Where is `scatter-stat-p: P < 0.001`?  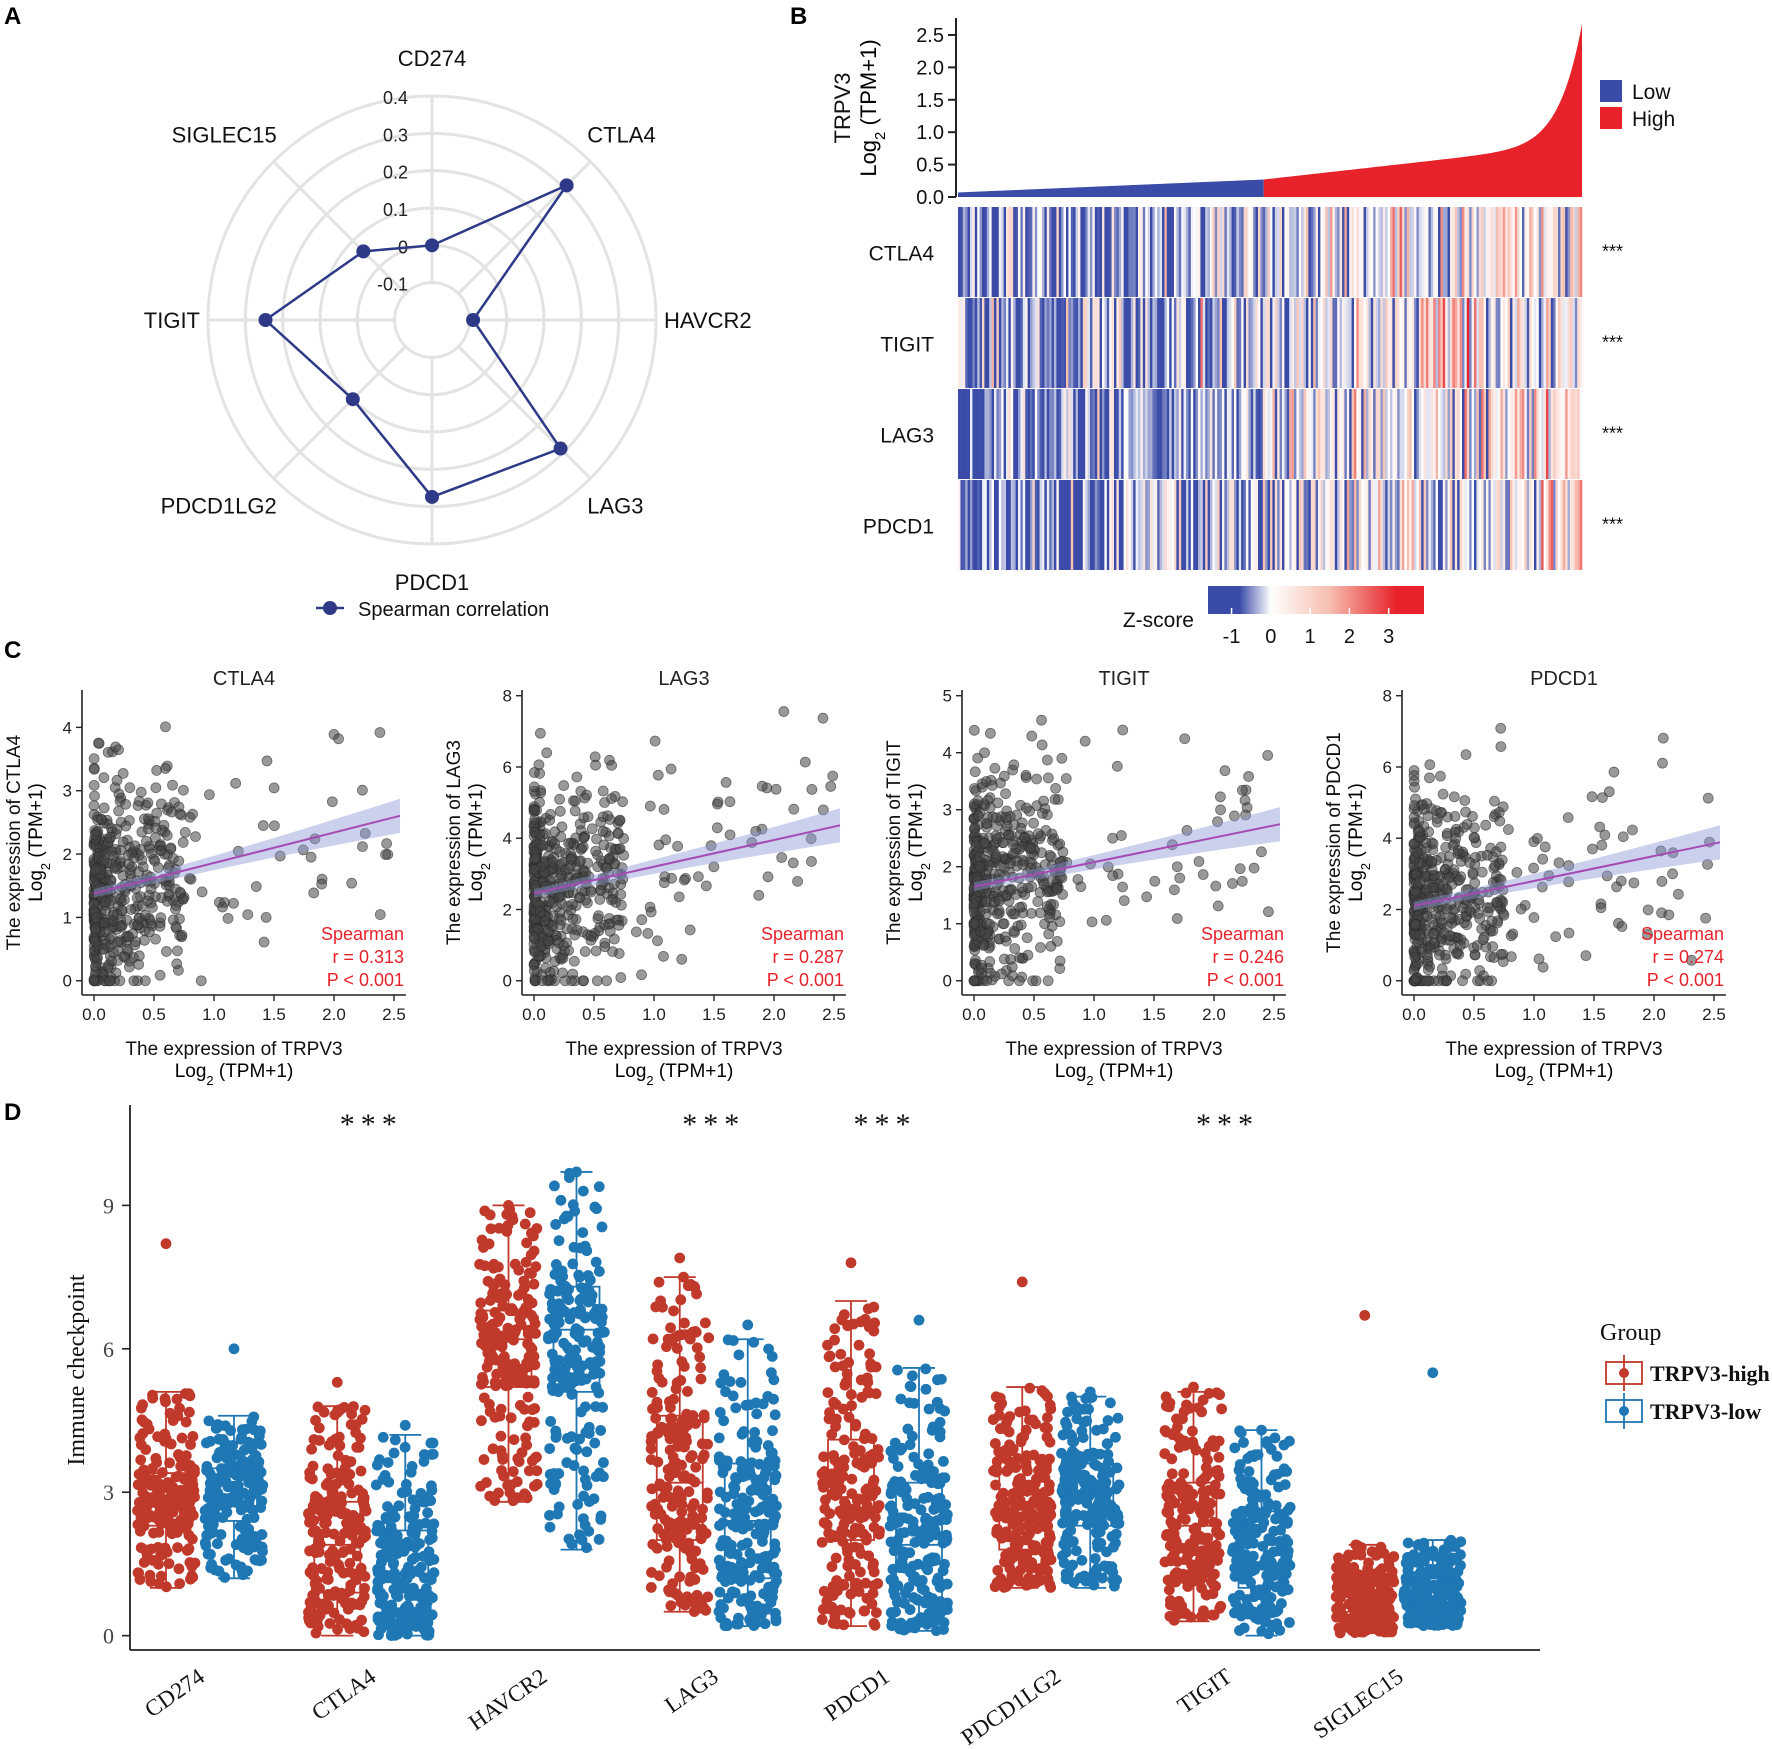
scatter-stat-p: P < 0.001 is located at coordinates (1245, 980).